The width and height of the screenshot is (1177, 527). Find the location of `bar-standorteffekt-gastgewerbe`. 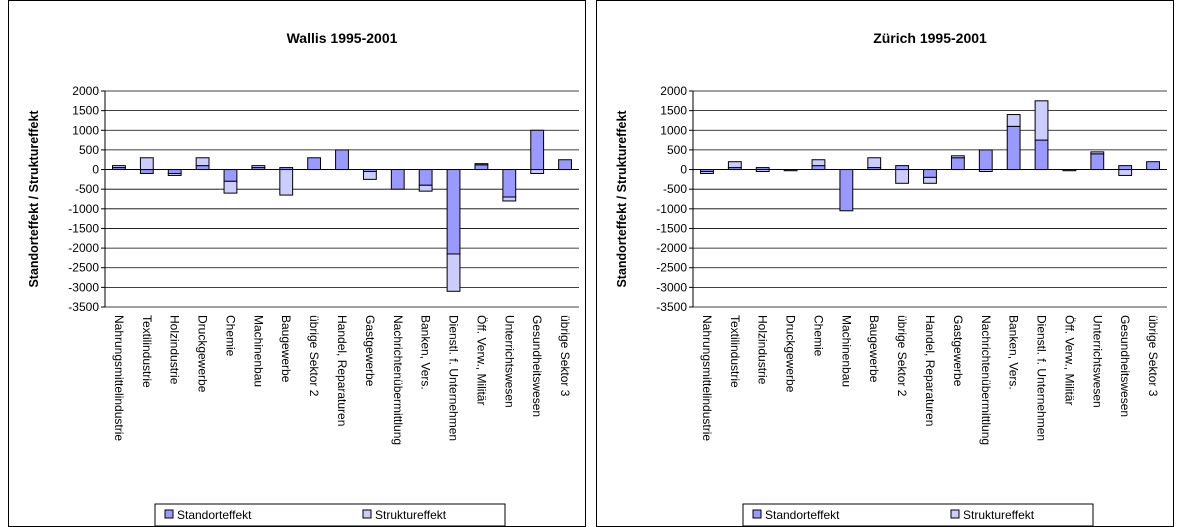

bar-standorteffekt-gastgewerbe is located at coordinates (957, 164).